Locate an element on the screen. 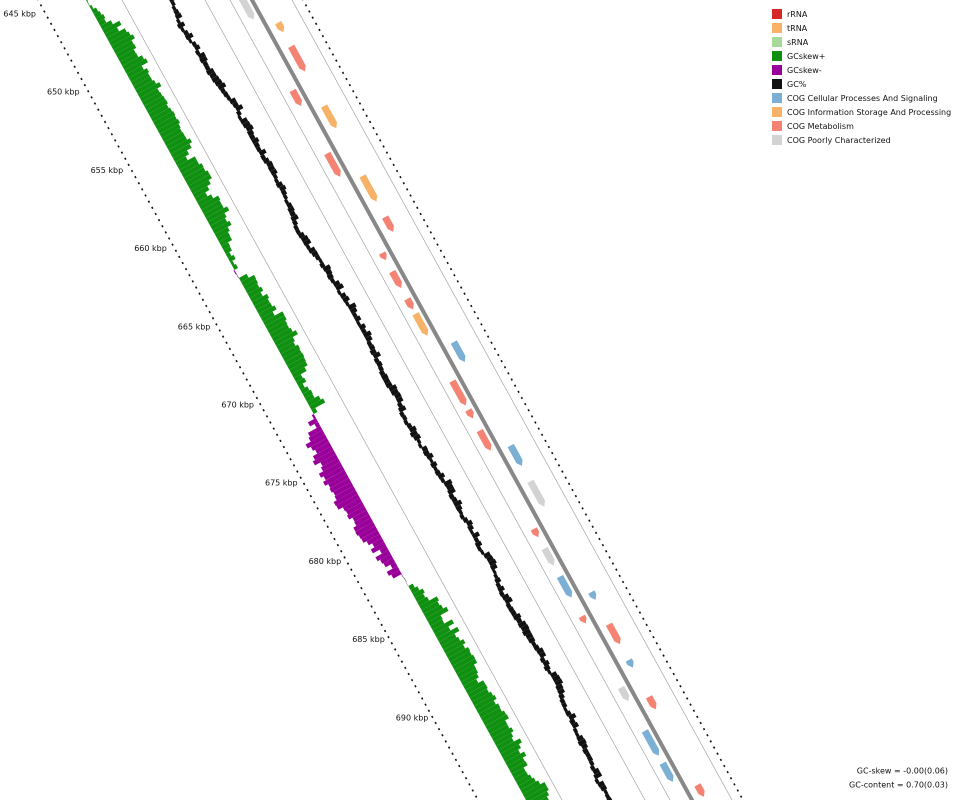 This screenshot has width=960, height=800. legend-label: COG Cellular Processes And Signaling is located at coordinates (862, 98).